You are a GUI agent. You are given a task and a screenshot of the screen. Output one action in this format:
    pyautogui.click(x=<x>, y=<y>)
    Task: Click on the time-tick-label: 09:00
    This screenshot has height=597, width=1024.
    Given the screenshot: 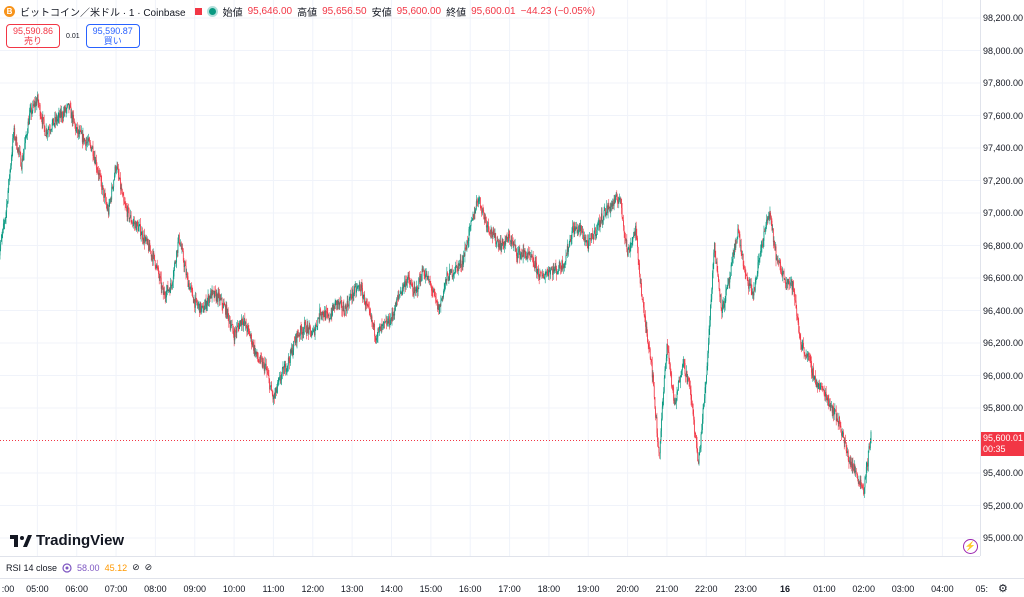 What is the action you would take?
    pyautogui.click(x=194, y=589)
    